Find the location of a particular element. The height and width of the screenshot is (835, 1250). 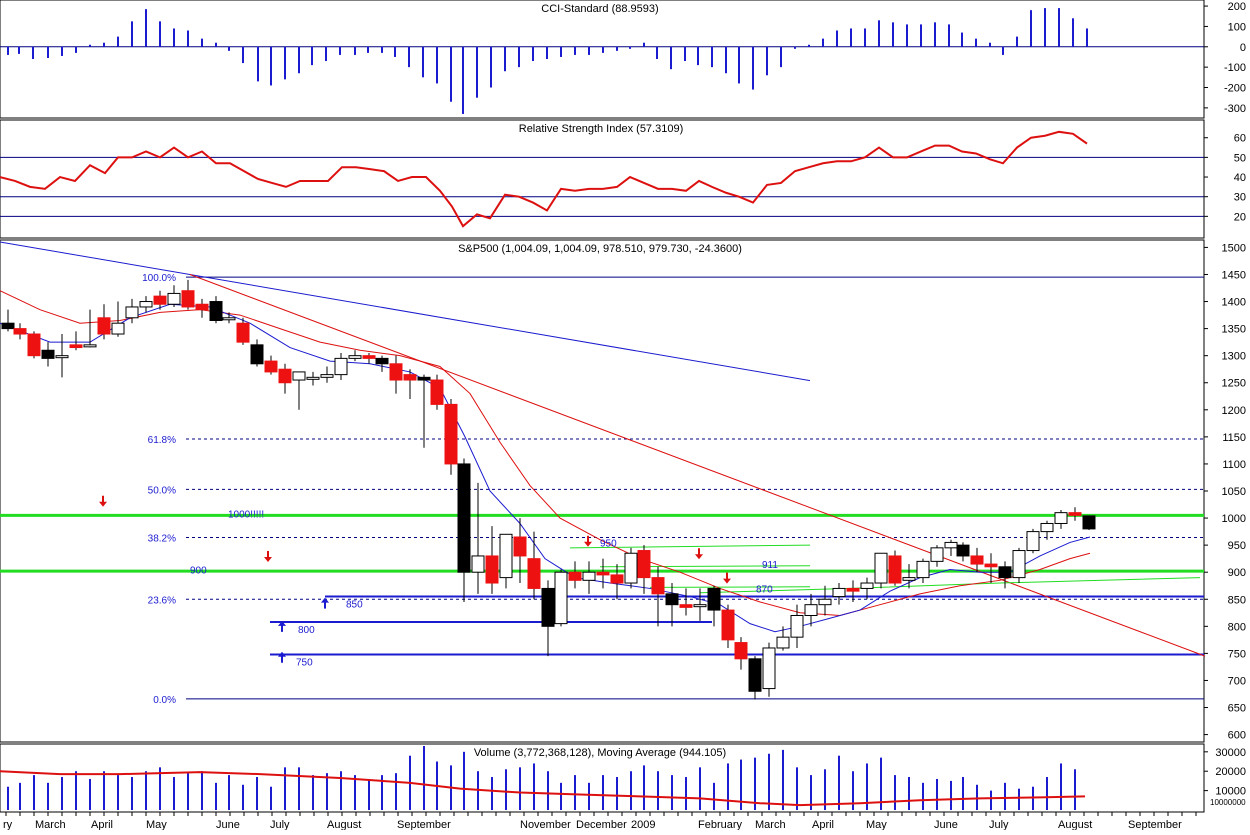

rsi-axis-tick-label: 30 is located at coordinates (1240, 198).